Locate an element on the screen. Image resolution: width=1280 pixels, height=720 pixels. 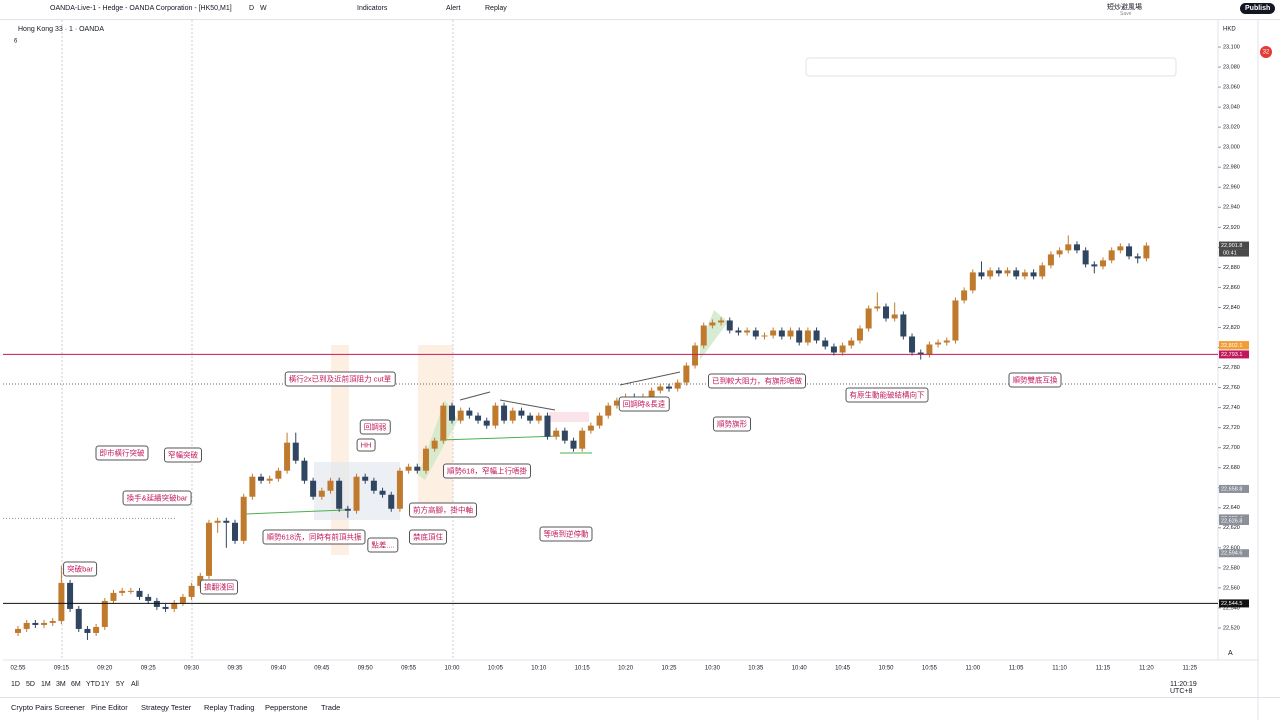
range-button: YTD is located at coordinates (93, 684).